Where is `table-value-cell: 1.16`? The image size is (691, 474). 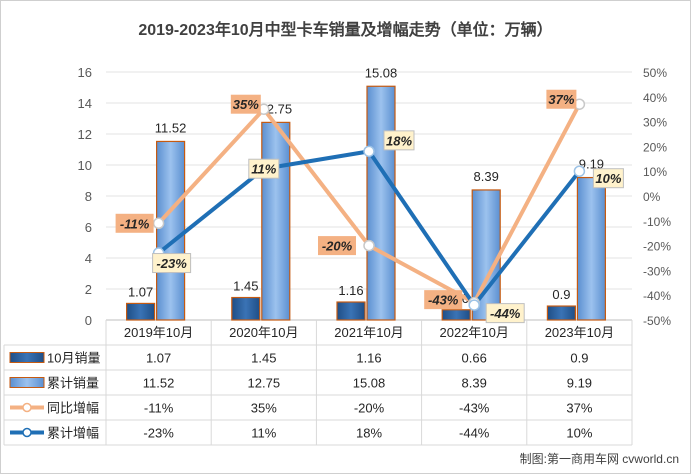 table-value-cell: 1.16 is located at coordinates (368, 358).